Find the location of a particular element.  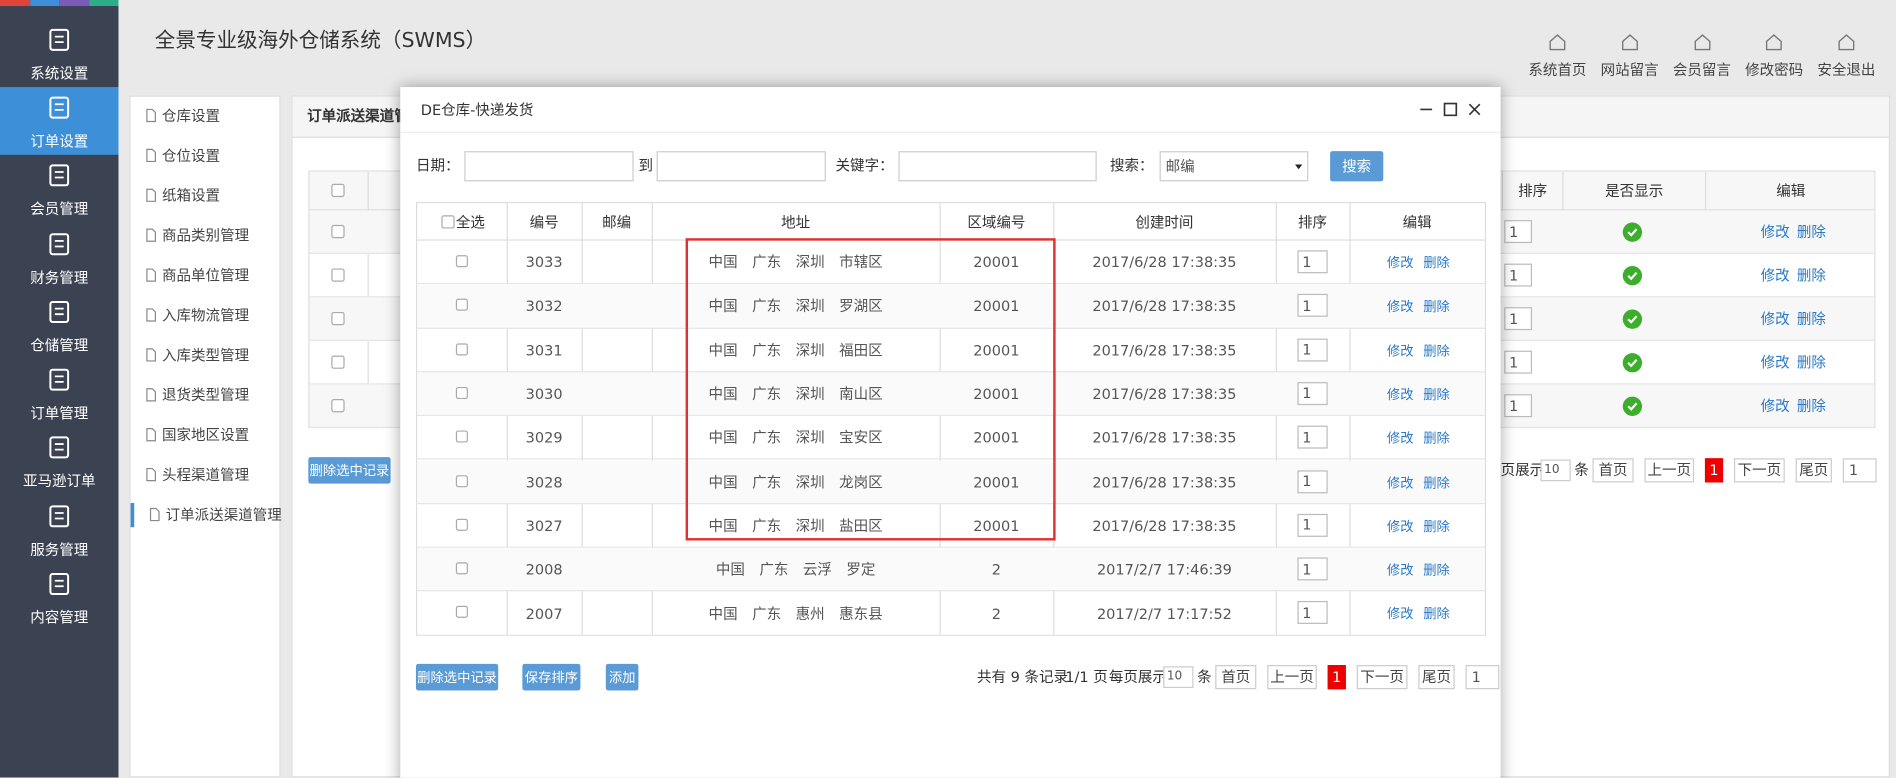

submenu-item: 商品类别管理 is located at coordinates (205, 236).